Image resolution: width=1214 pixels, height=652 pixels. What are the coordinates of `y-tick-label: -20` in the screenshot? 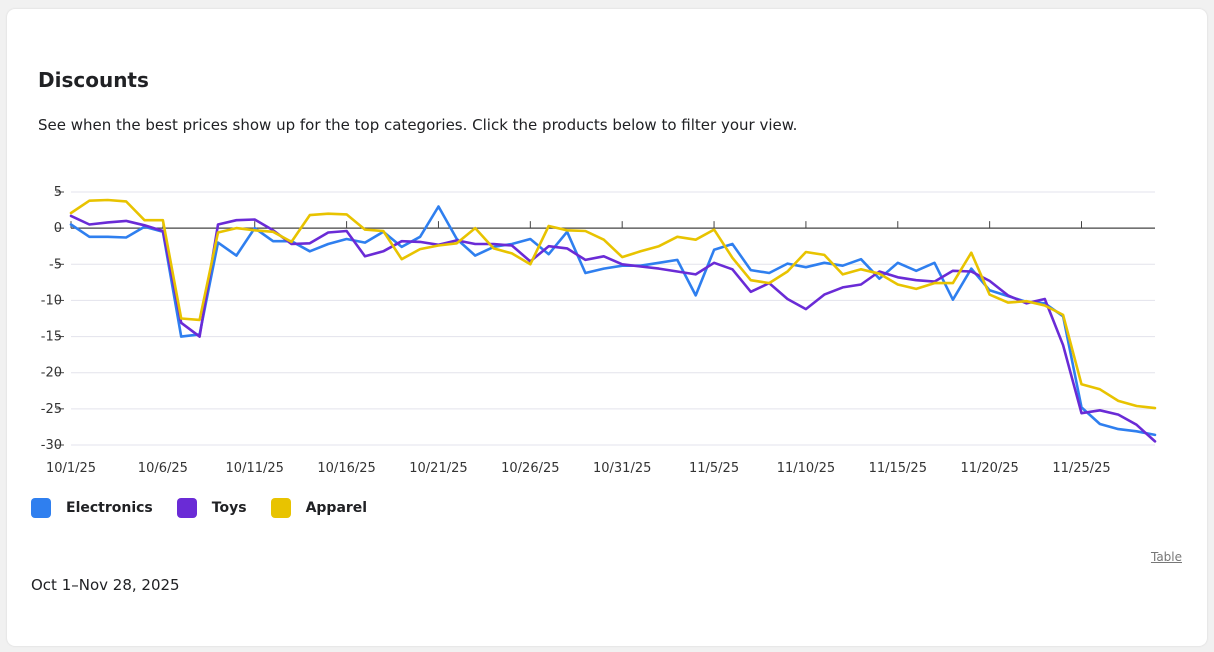 It's located at (51, 373).